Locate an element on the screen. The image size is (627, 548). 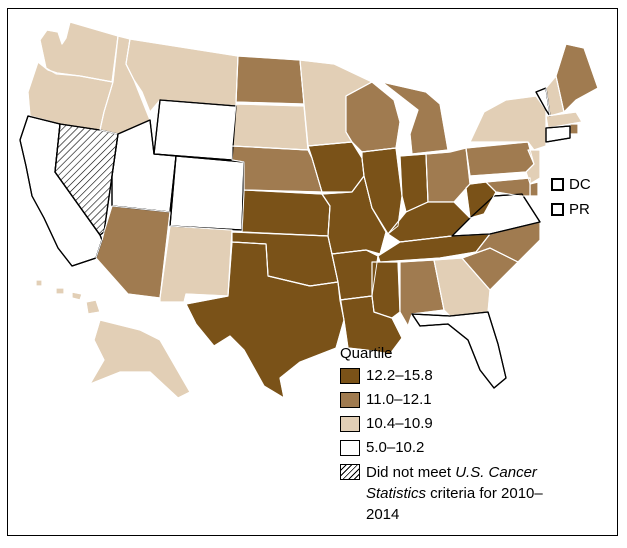
pr-label: PR is located at coordinates (579, 209).